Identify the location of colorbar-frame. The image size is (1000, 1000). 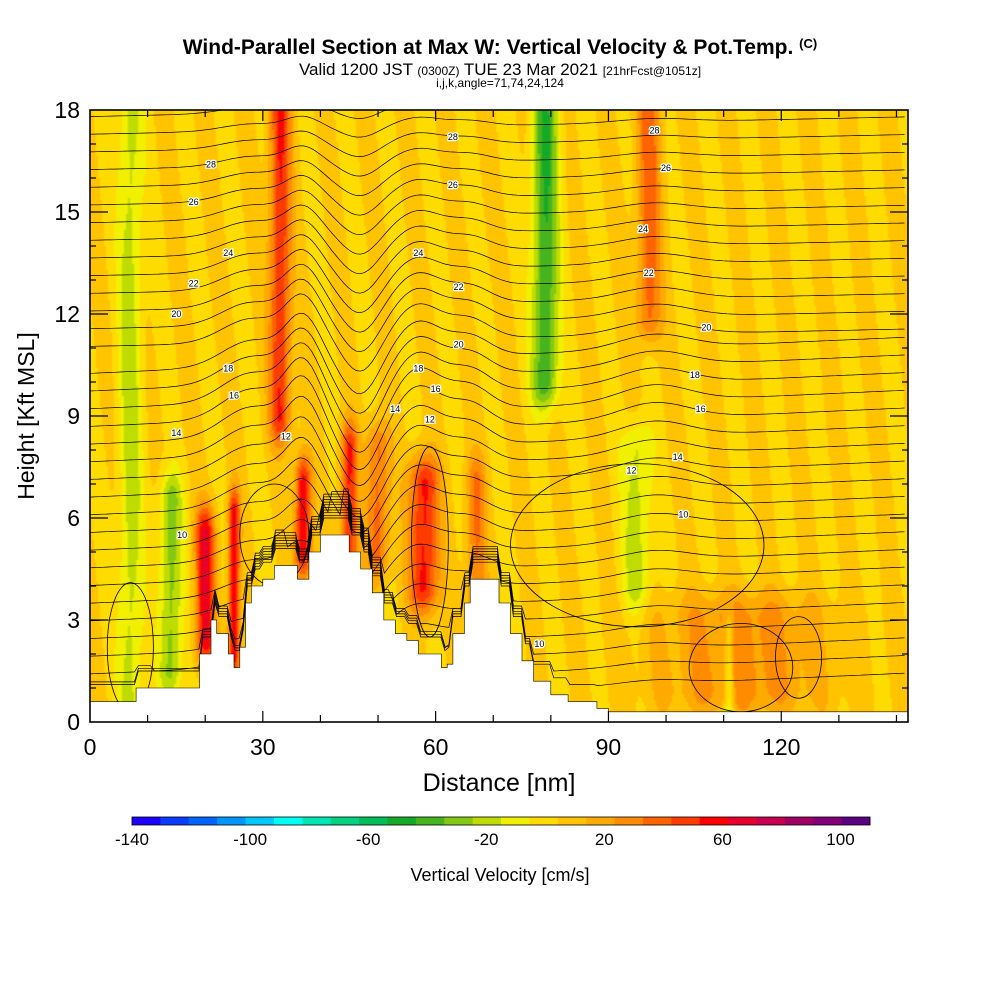
(501, 821).